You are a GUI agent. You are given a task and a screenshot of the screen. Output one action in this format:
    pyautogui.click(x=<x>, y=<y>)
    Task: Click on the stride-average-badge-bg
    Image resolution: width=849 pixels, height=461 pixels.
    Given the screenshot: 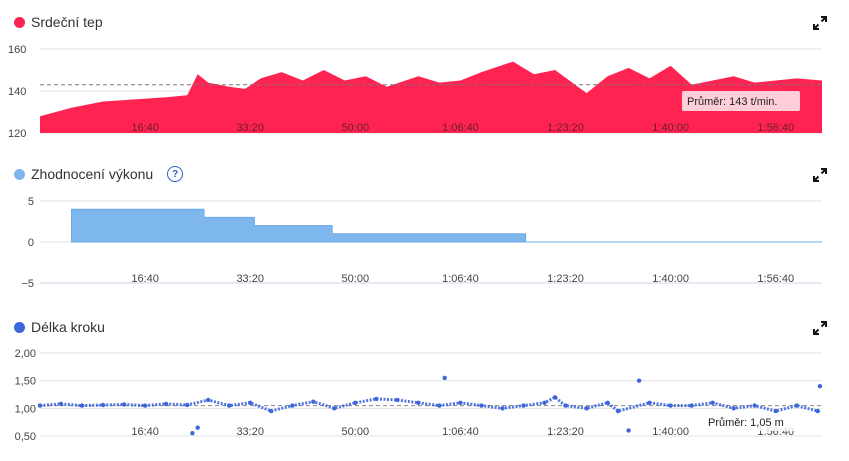 What is the action you would take?
    pyautogui.click(x=752, y=422)
    